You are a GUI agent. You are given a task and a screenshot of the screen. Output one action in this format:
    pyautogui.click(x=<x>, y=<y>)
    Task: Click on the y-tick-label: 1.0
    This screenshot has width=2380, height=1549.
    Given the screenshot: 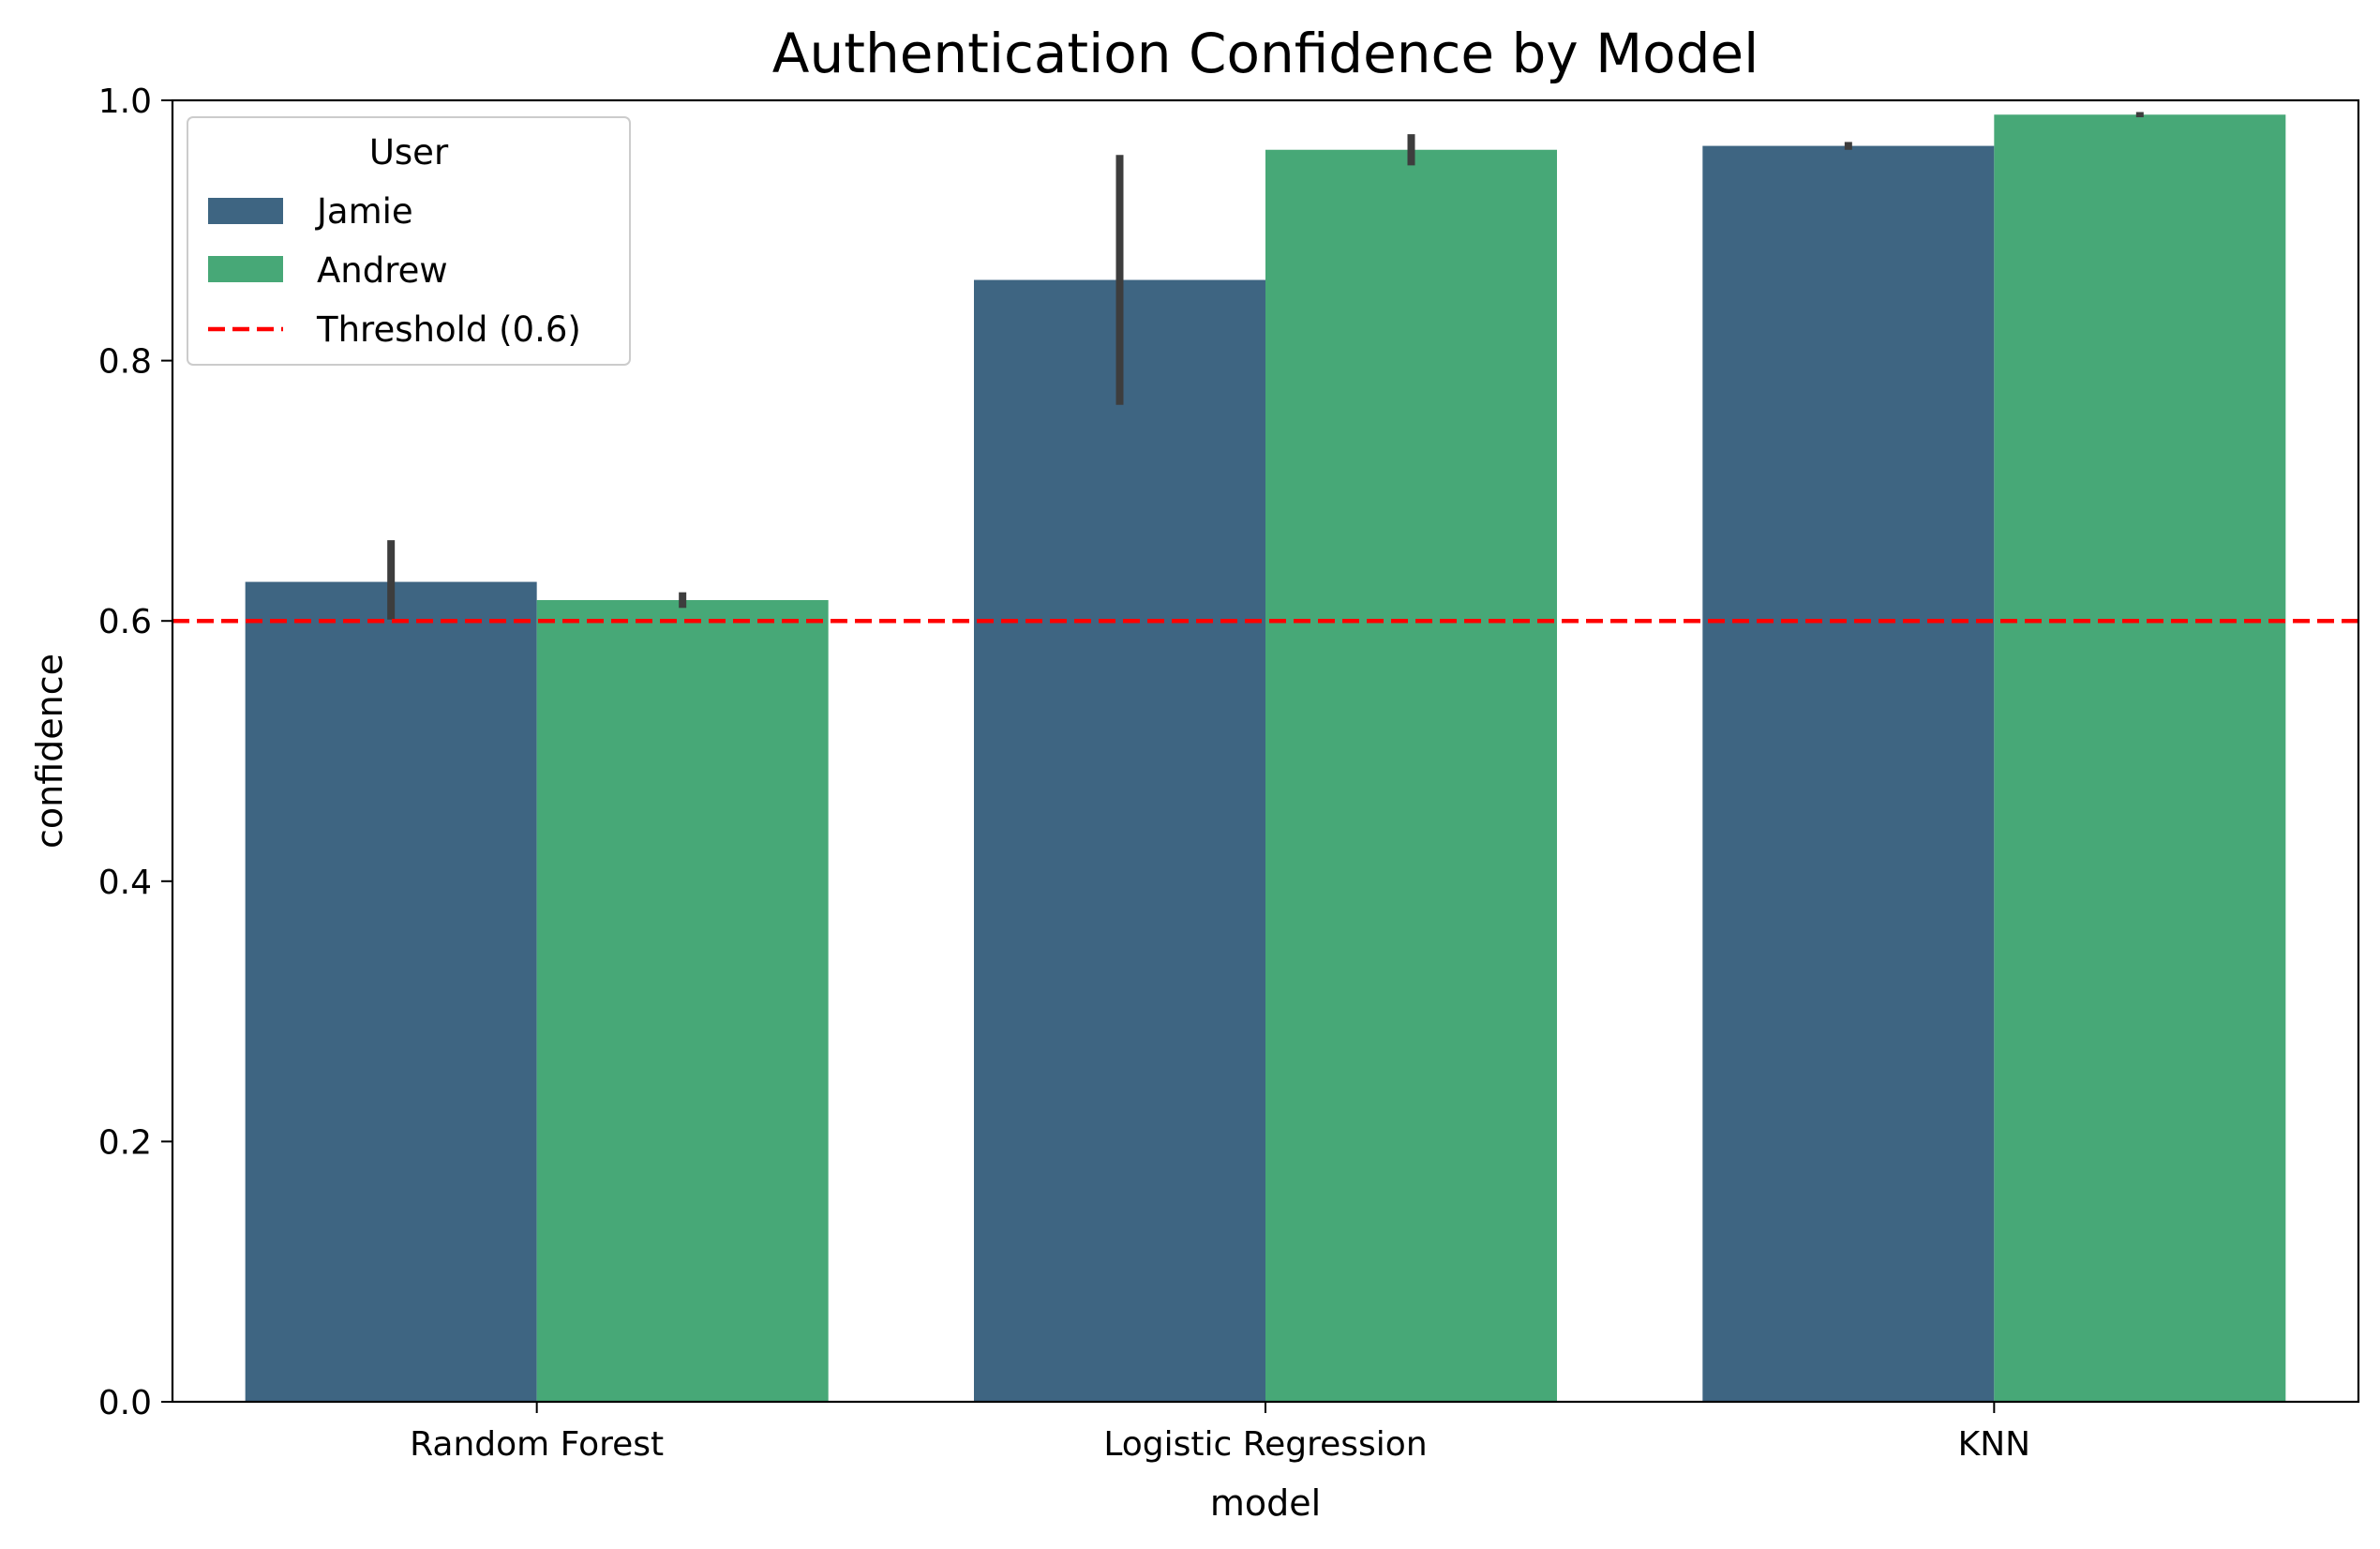 What is the action you would take?
    pyautogui.click(x=125, y=102)
    